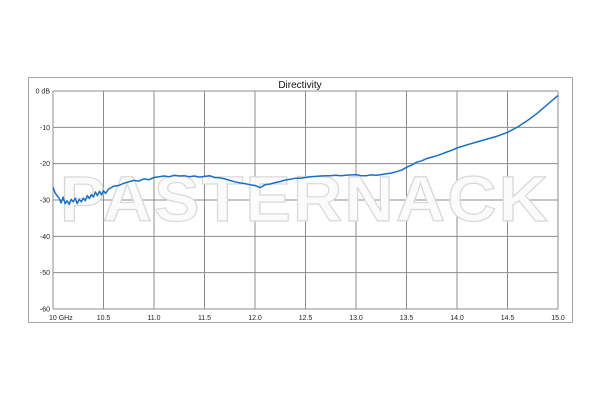 This screenshot has height=400, width=600. What do you see at coordinates (104, 318) in the screenshot?
I see `x-tick-label: 10.5` at bounding box center [104, 318].